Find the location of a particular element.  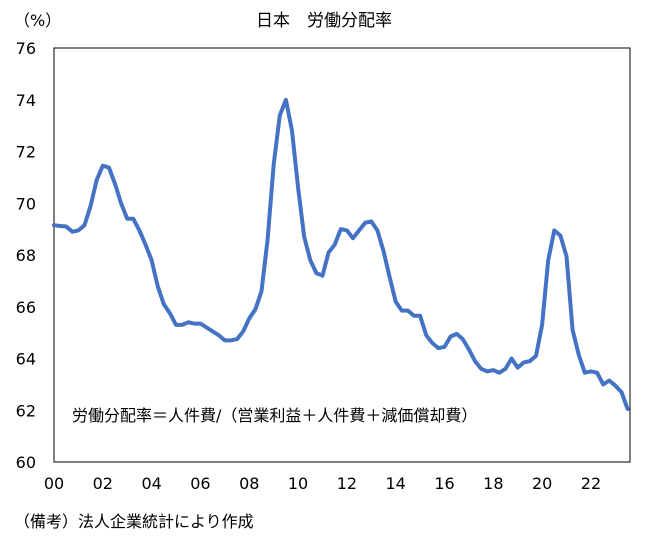

x-axis-ticks: 00 02 04 06 08 10 12 14 16 18 20 22 is located at coordinates (322, 483).